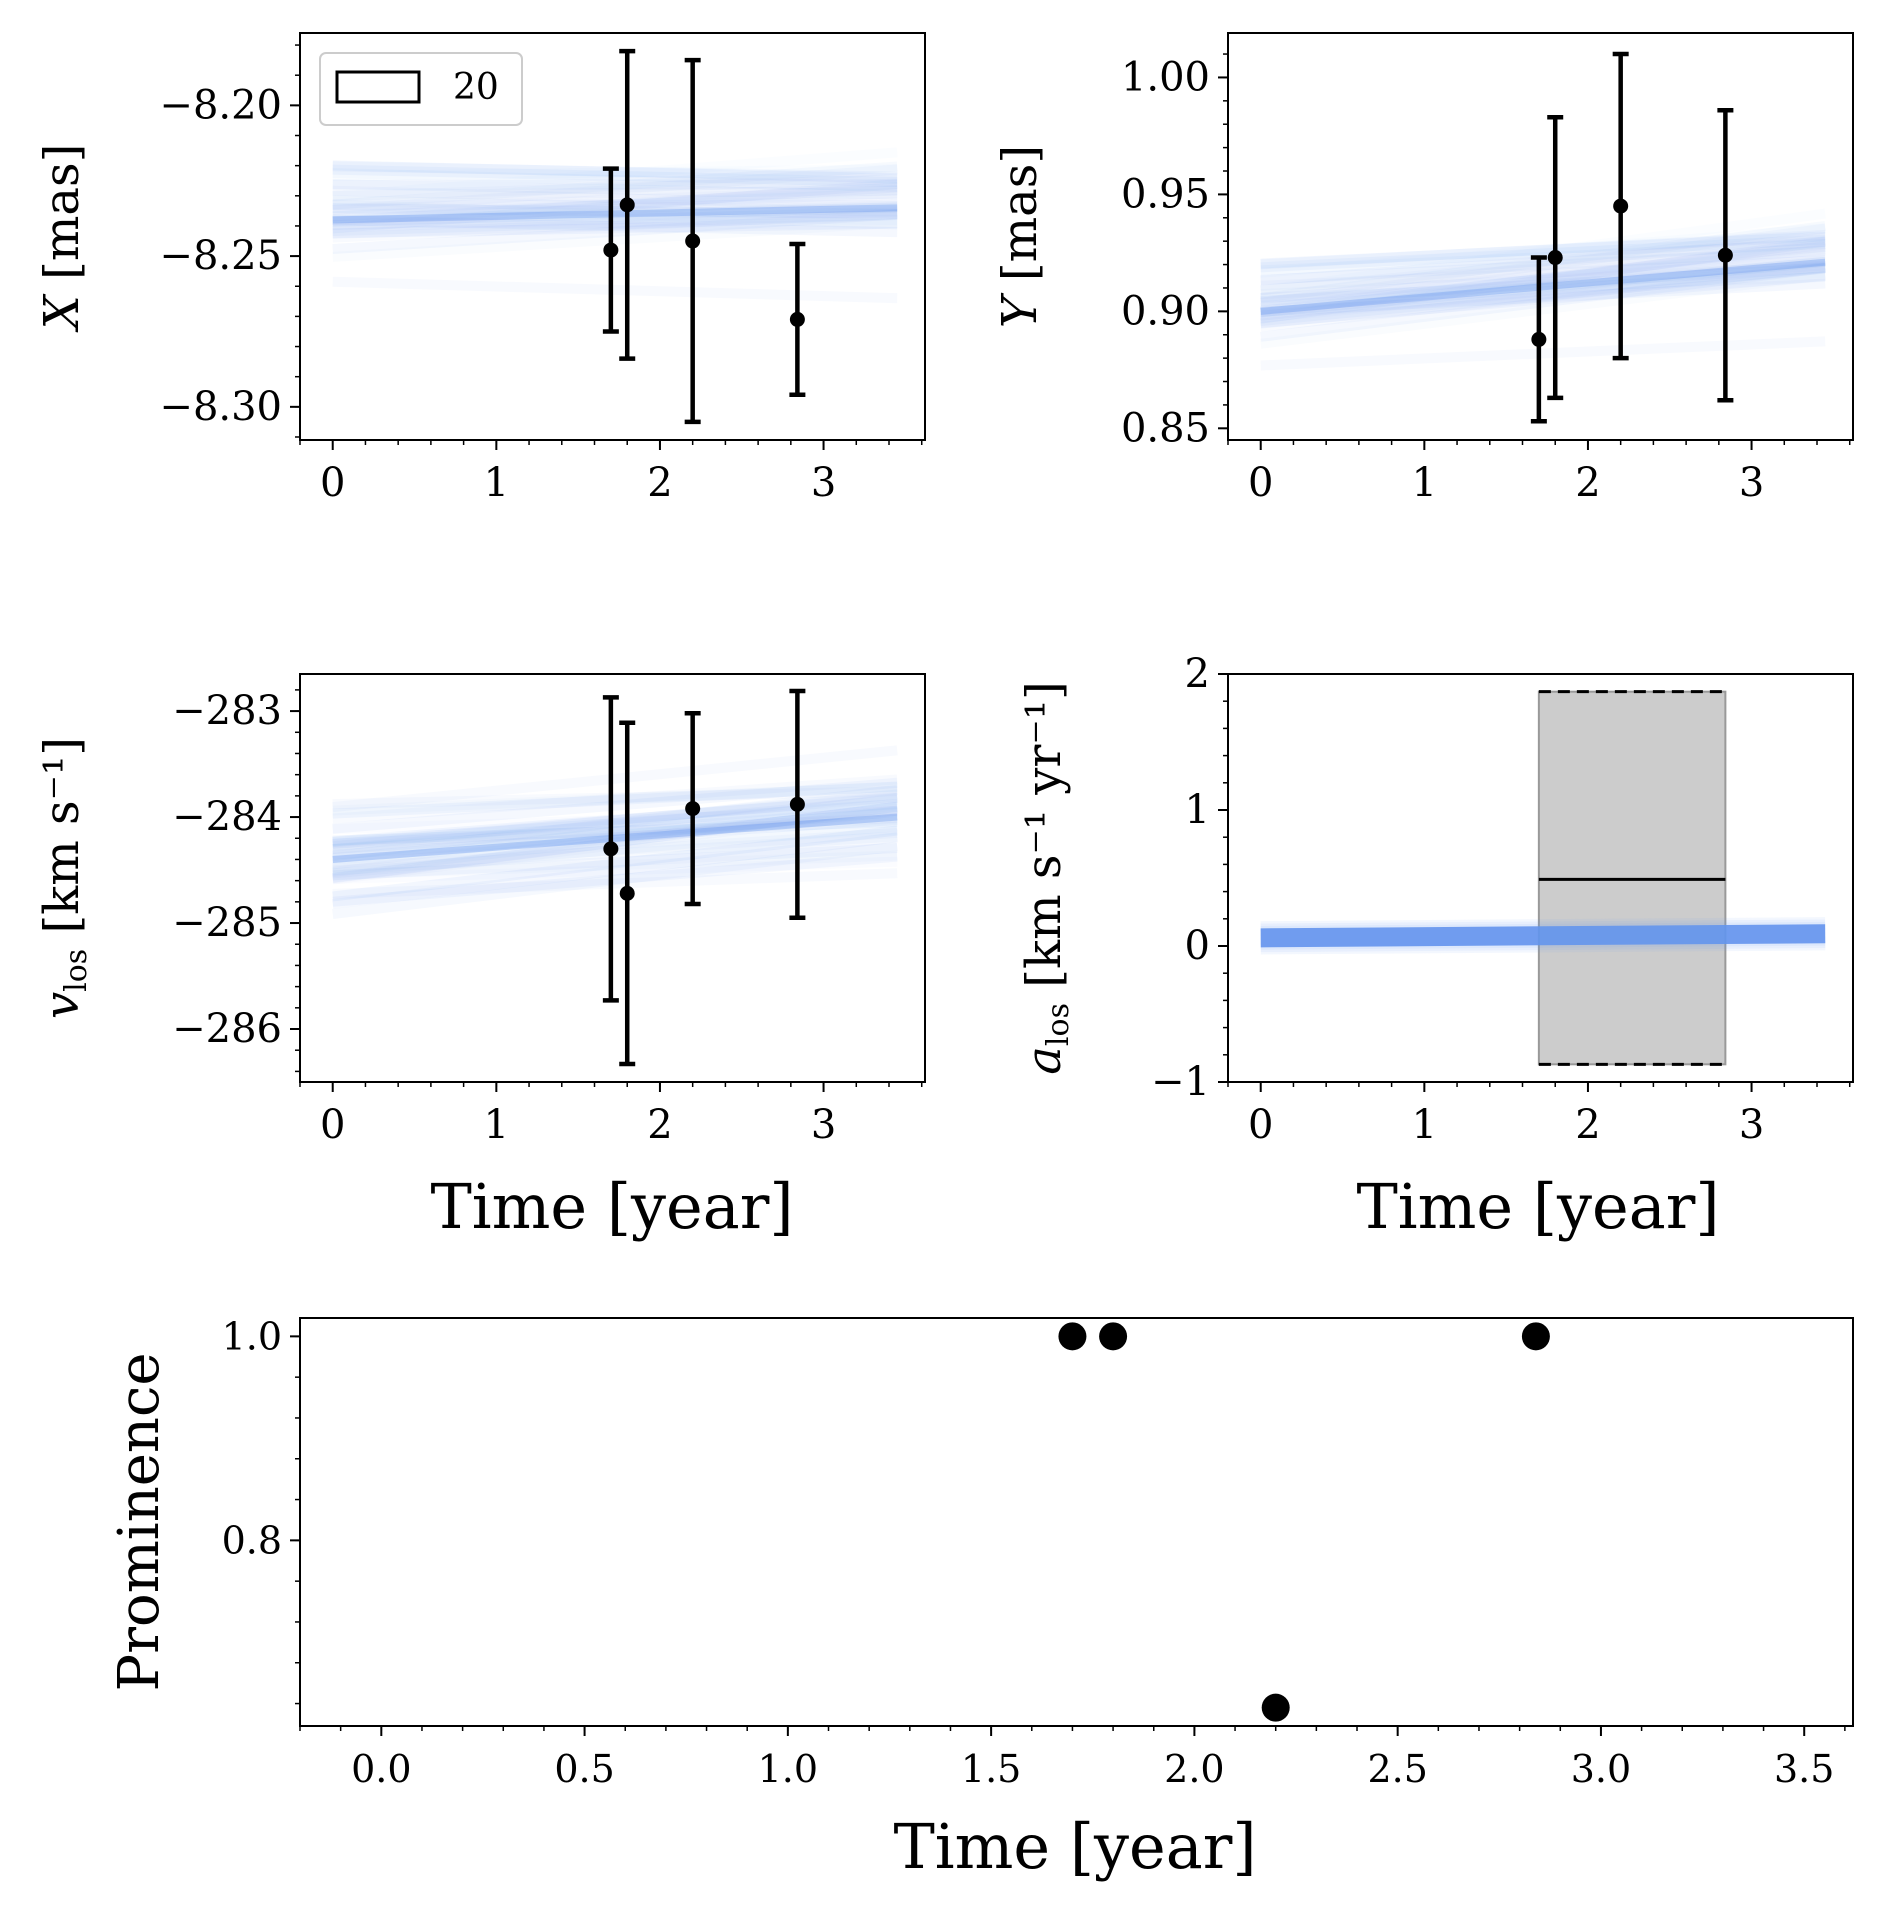 The height and width of the screenshot is (1920, 1889). I want to click on panel-y-position: 0 1 2 3 0.85 0.90 0.95 1.00 Y [mas], so click(1423, 269).